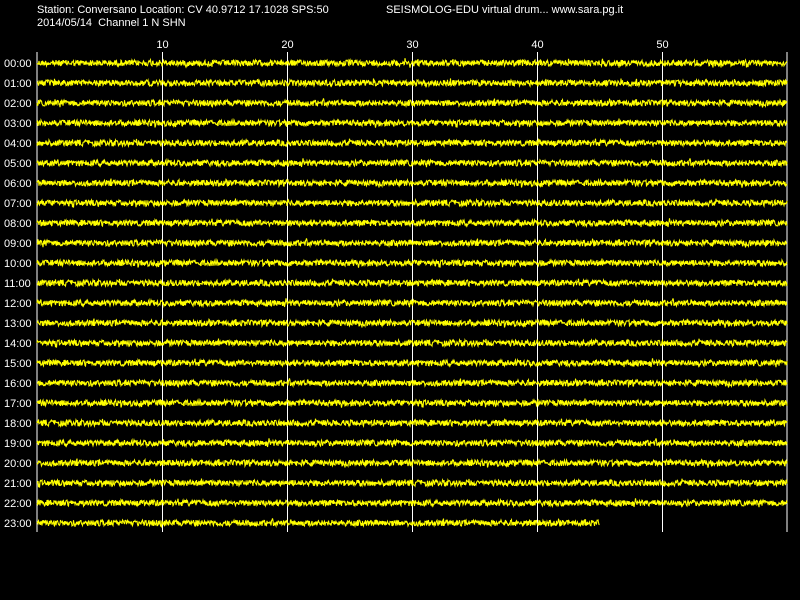 Image resolution: width=800 pixels, height=600 pixels. What do you see at coordinates (18, 184) in the screenshot?
I see `row-hour-label: 06:00` at bounding box center [18, 184].